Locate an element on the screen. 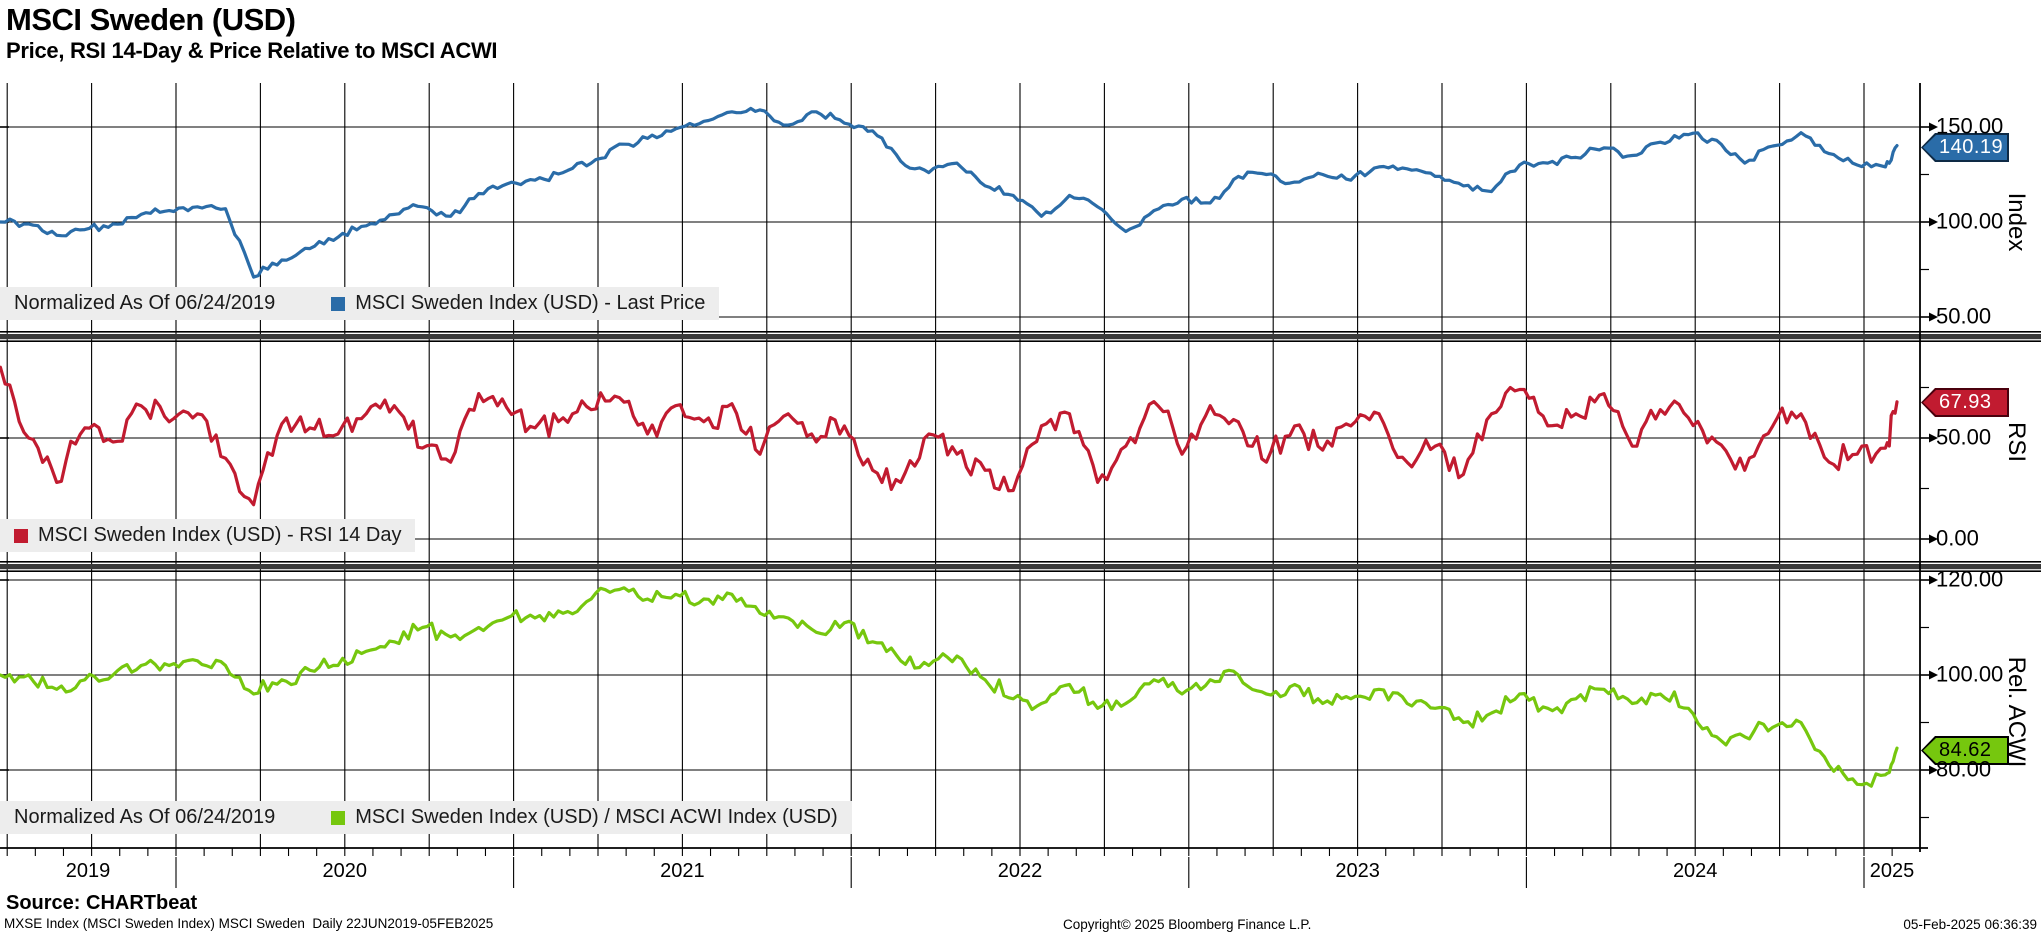 The height and width of the screenshot is (932, 2041). footer-copyright: Copyright© 2025 Bloomberg Finance L.P. is located at coordinates (1187, 924).